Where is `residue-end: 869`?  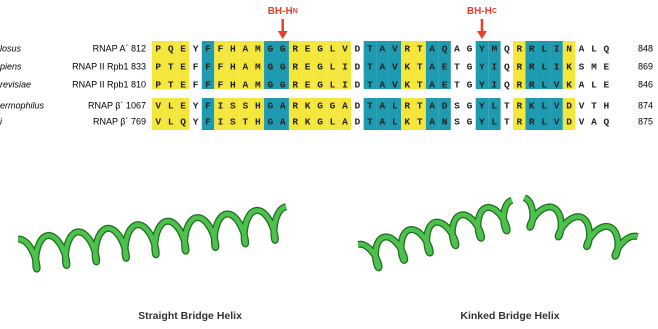 residue-end: 869 is located at coordinates (645, 66).